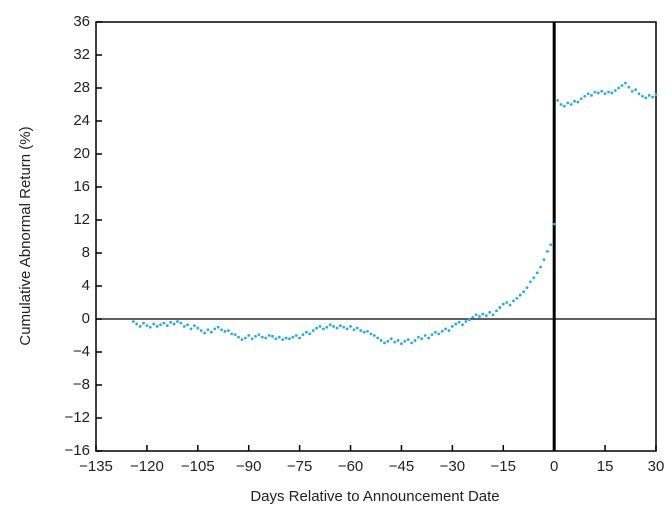 This screenshot has width=672, height=513. I want to click on x-tick-label: −135, so click(96, 466).